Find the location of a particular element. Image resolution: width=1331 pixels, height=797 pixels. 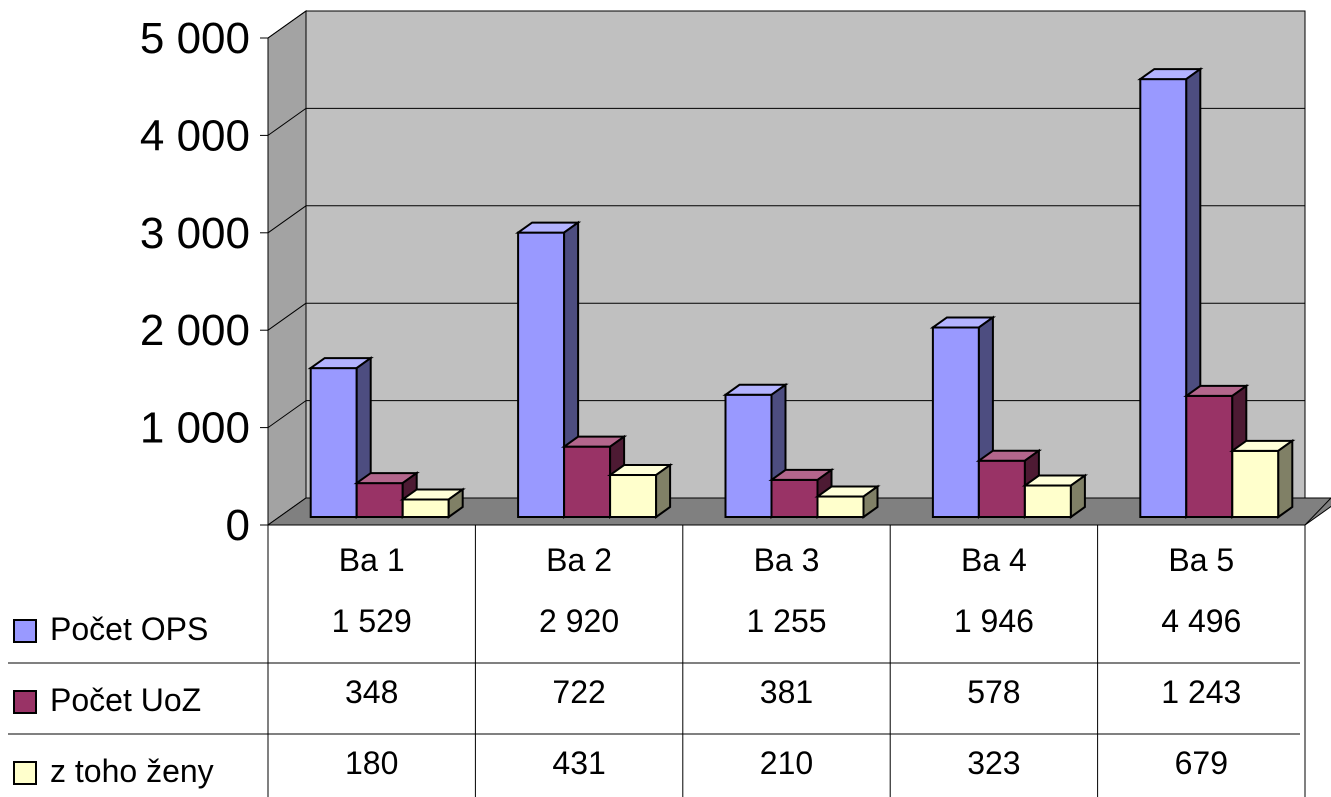

data-label-1-5: 4 496 is located at coordinates (1201, 621).